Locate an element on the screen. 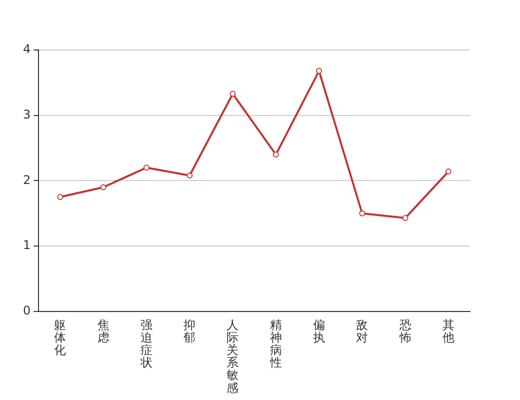 The width and height of the screenshot is (520, 400). x-tick-label: 恐怖 is located at coordinates (405, 331).